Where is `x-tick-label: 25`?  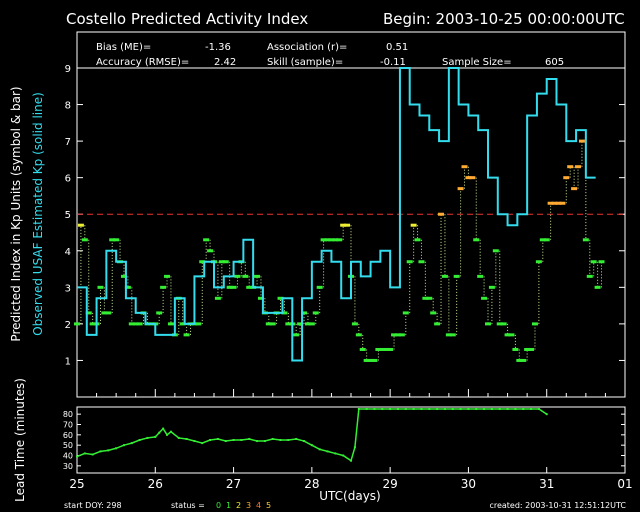
x-tick-label: 25 is located at coordinates (76, 484).